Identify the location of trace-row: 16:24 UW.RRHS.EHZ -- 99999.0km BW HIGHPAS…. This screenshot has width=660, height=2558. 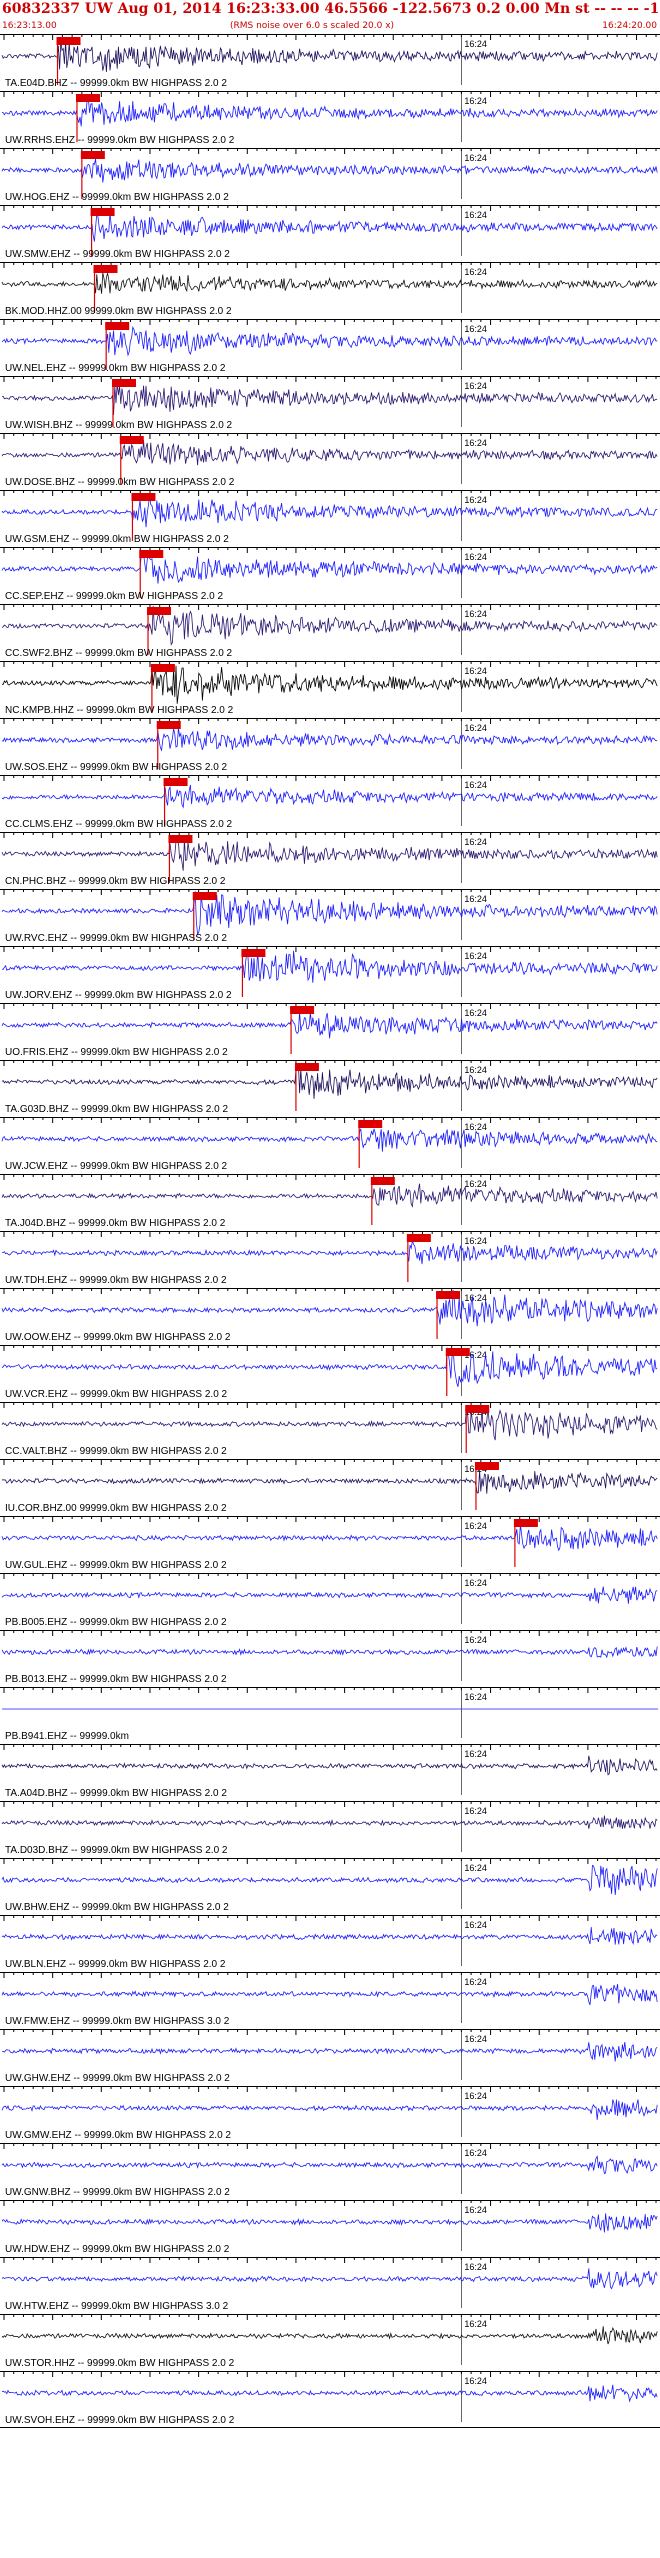
(330, 118).